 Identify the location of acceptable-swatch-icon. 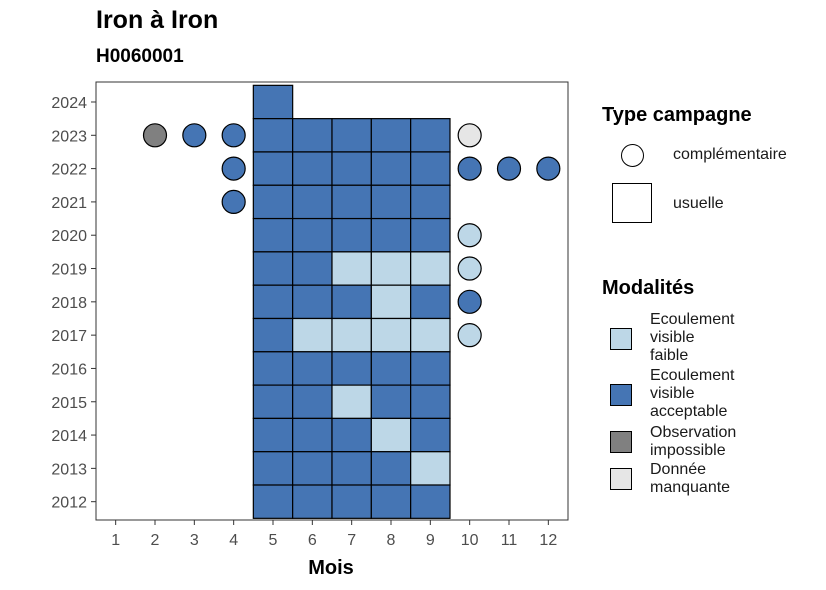
(621, 395).